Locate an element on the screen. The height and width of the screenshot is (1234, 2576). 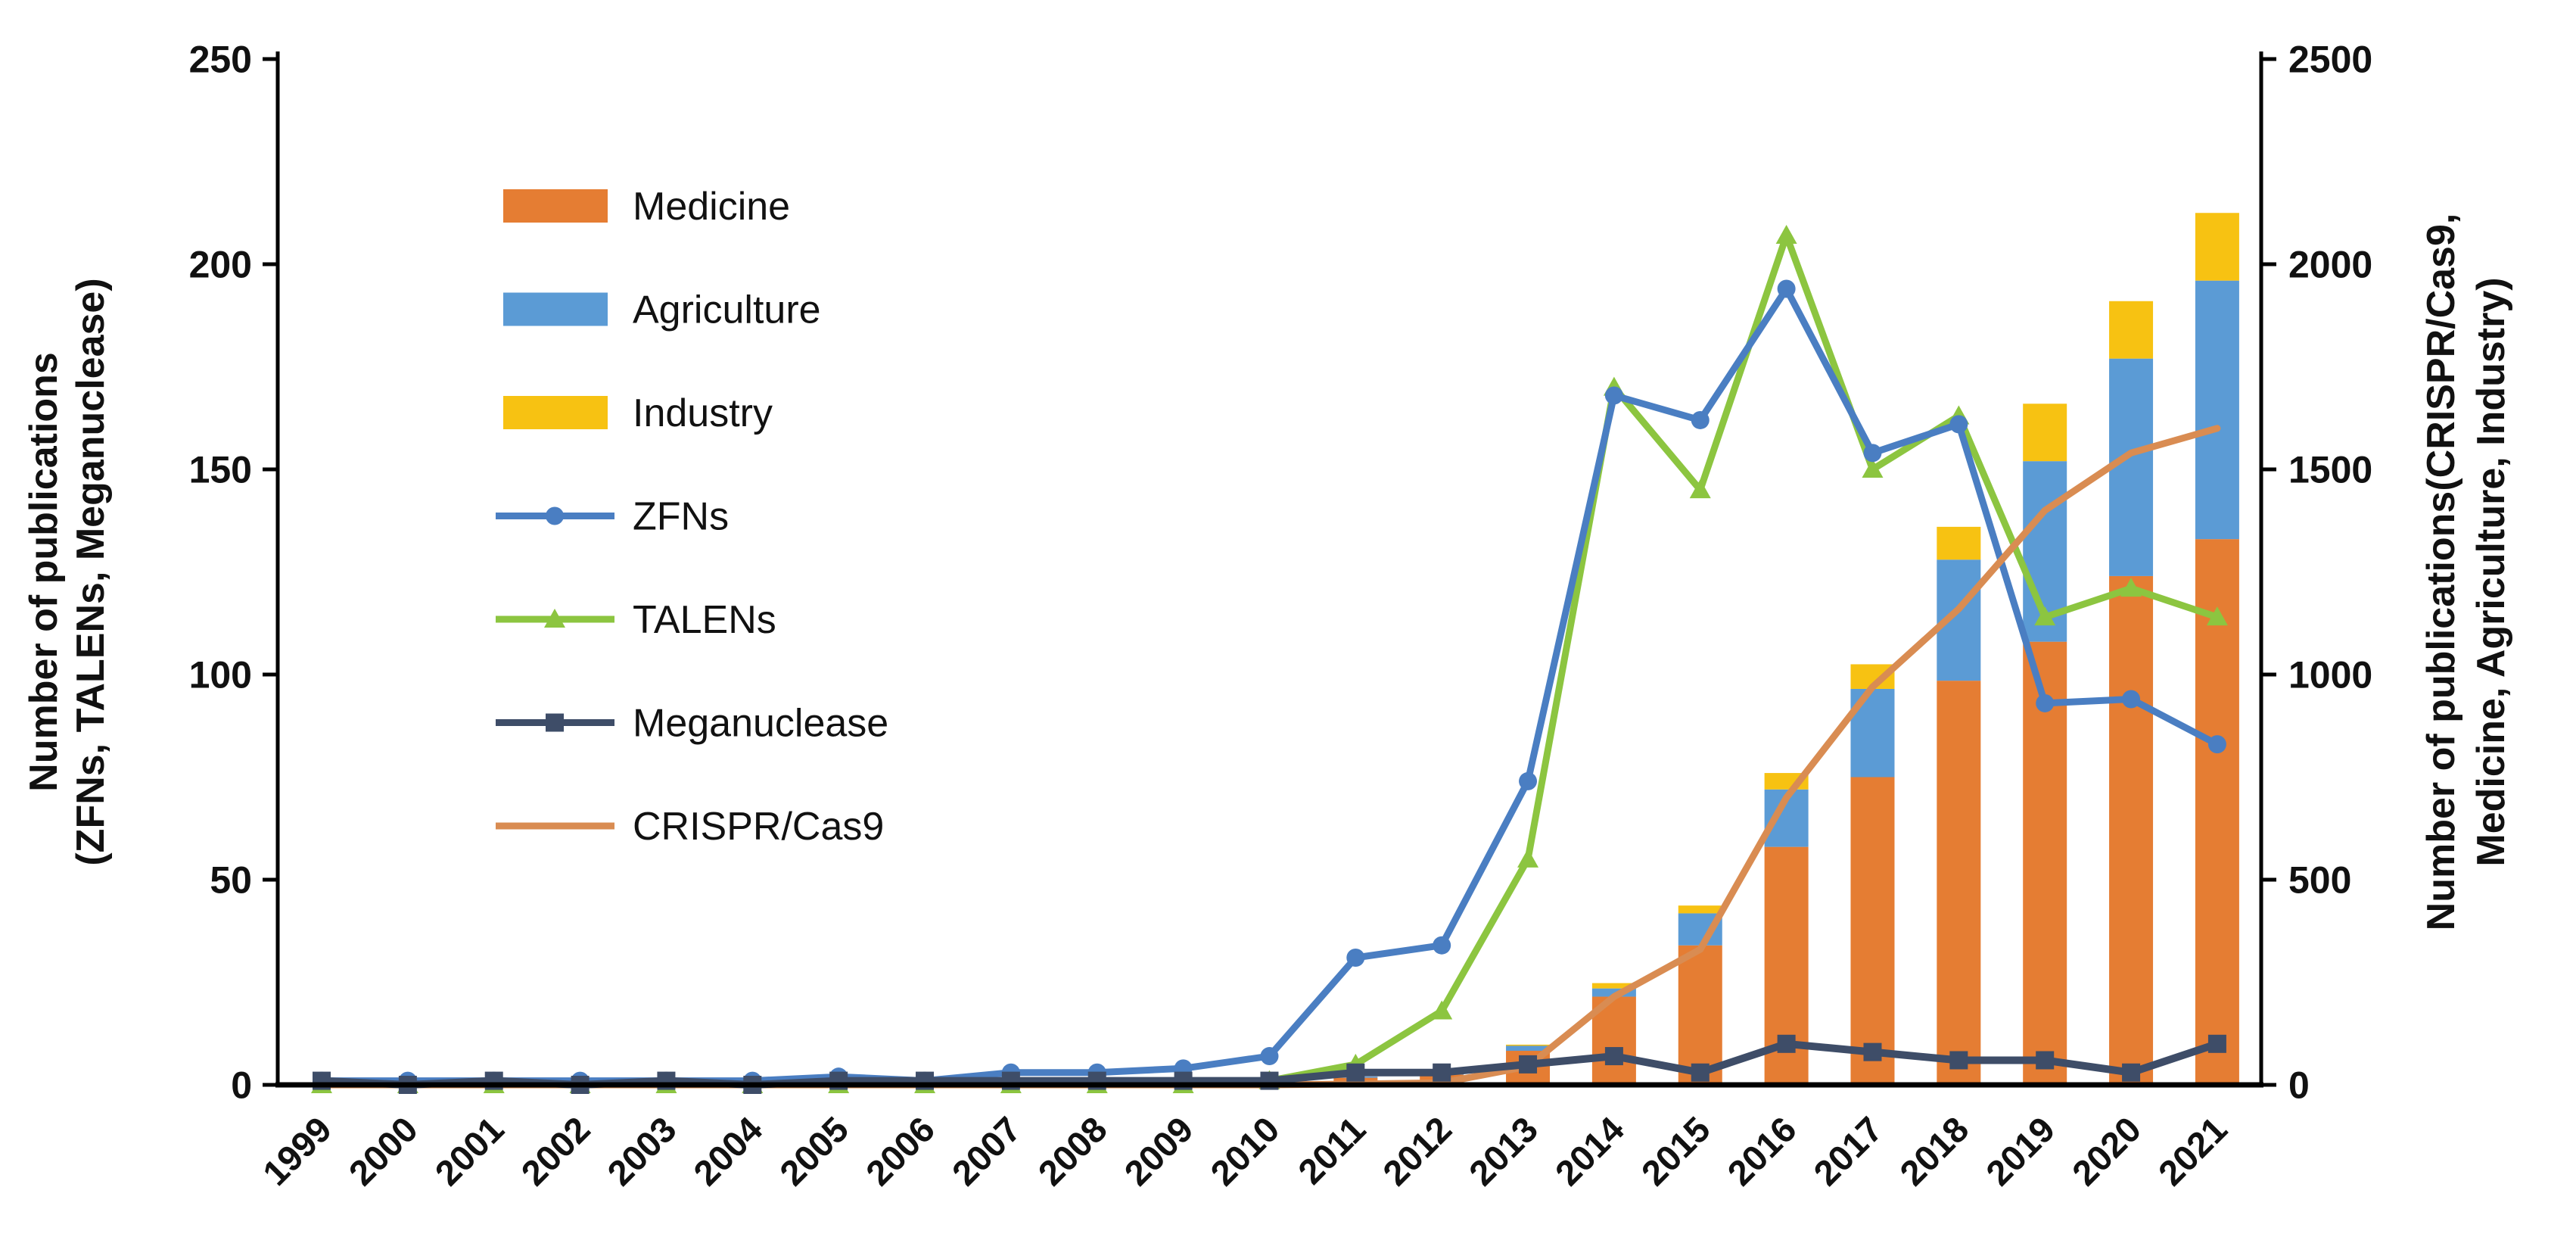
bar-industry-2013 is located at coordinates (1528, 1045).